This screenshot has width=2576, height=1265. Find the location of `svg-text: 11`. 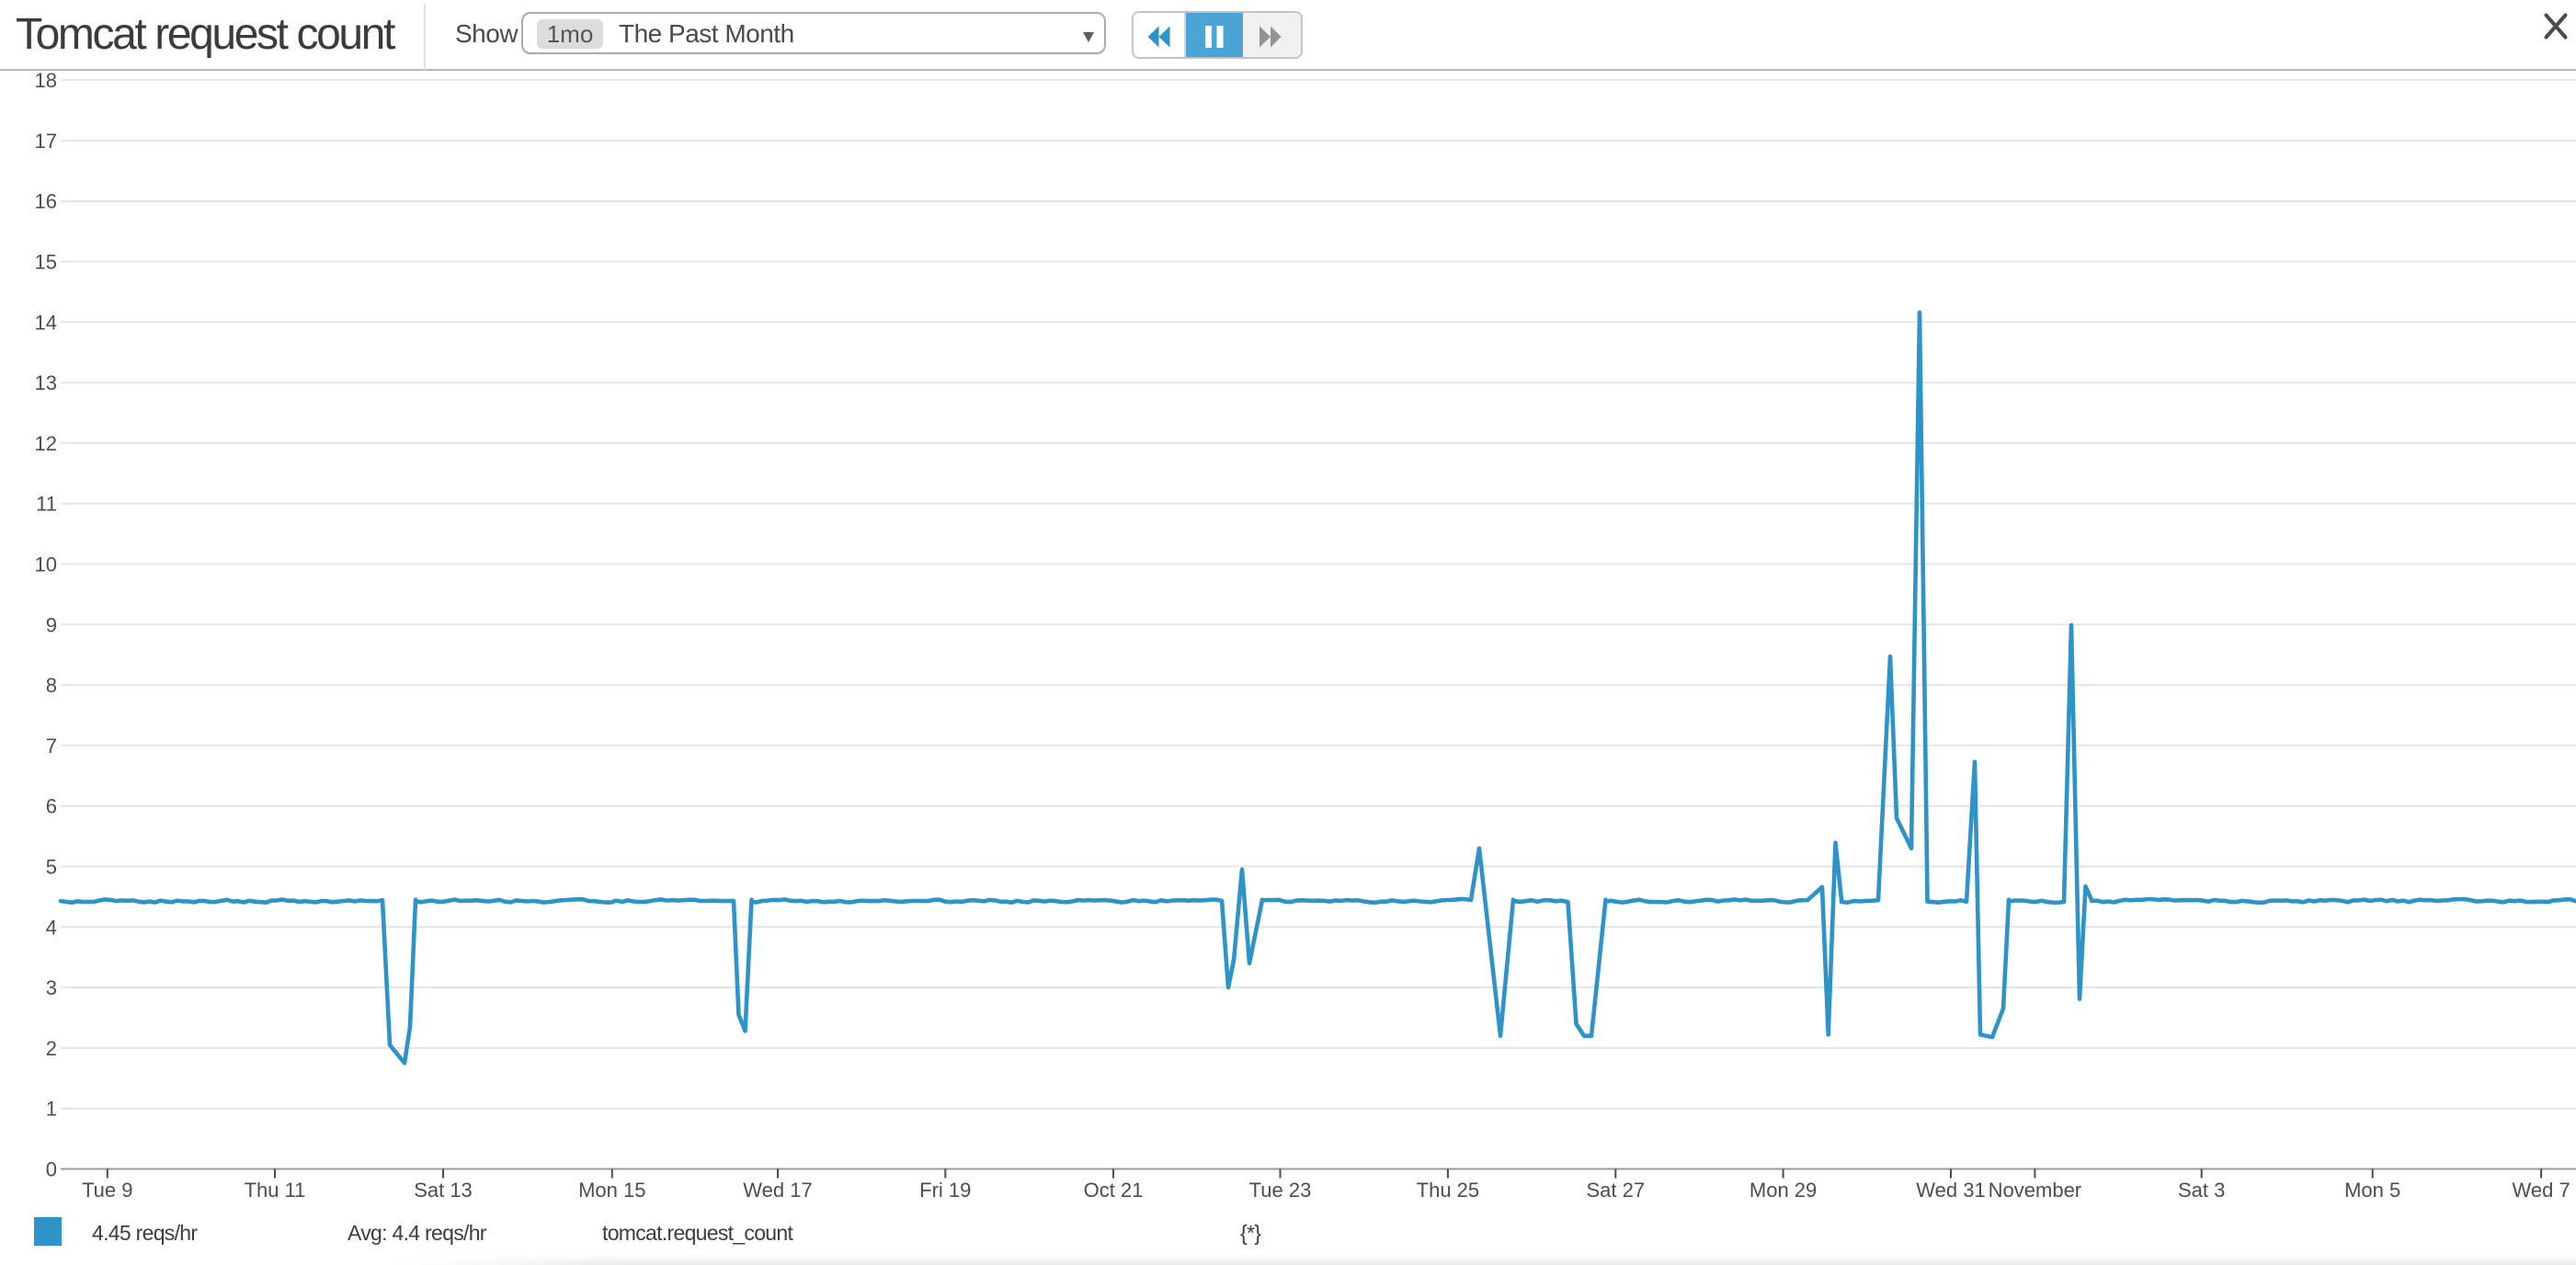

svg-text: 11 is located at coordinates (46, 504).